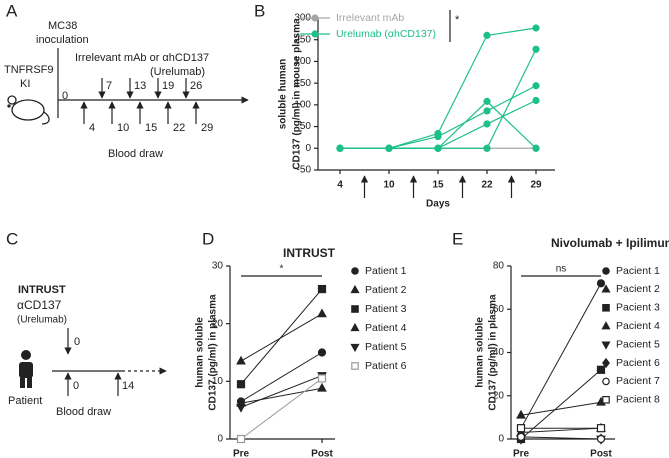 The height and width of the screenshot is (458, 669). Describe the element at coordinates (123, 128) in the screenshot. I see `blood-day: 10` at that location.